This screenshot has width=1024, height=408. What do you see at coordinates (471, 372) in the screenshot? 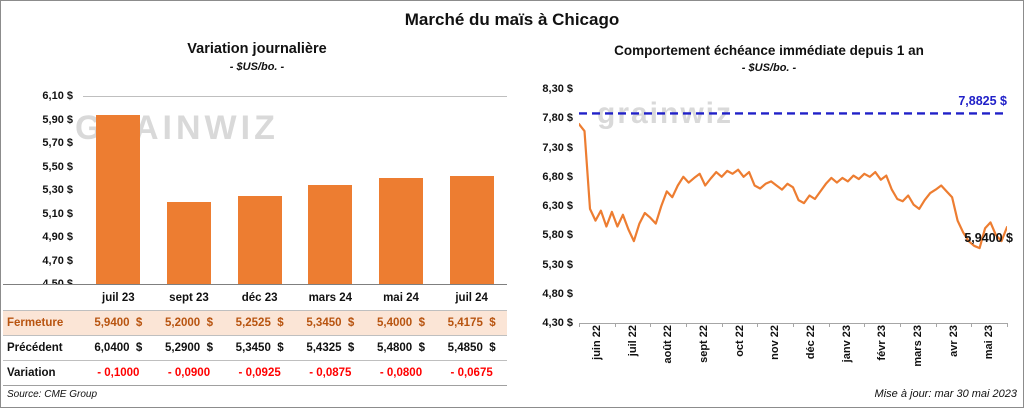
I see `table-cell: - 0,0675` at bounding box center [471, 372].